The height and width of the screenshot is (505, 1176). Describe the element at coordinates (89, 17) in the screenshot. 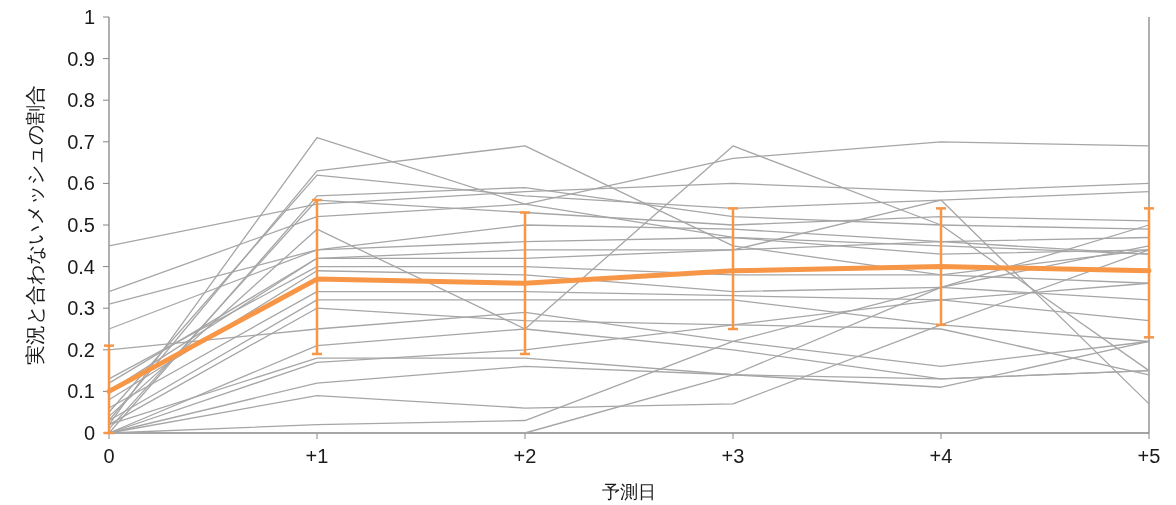

I see `y-tick-label: 1` at that location.